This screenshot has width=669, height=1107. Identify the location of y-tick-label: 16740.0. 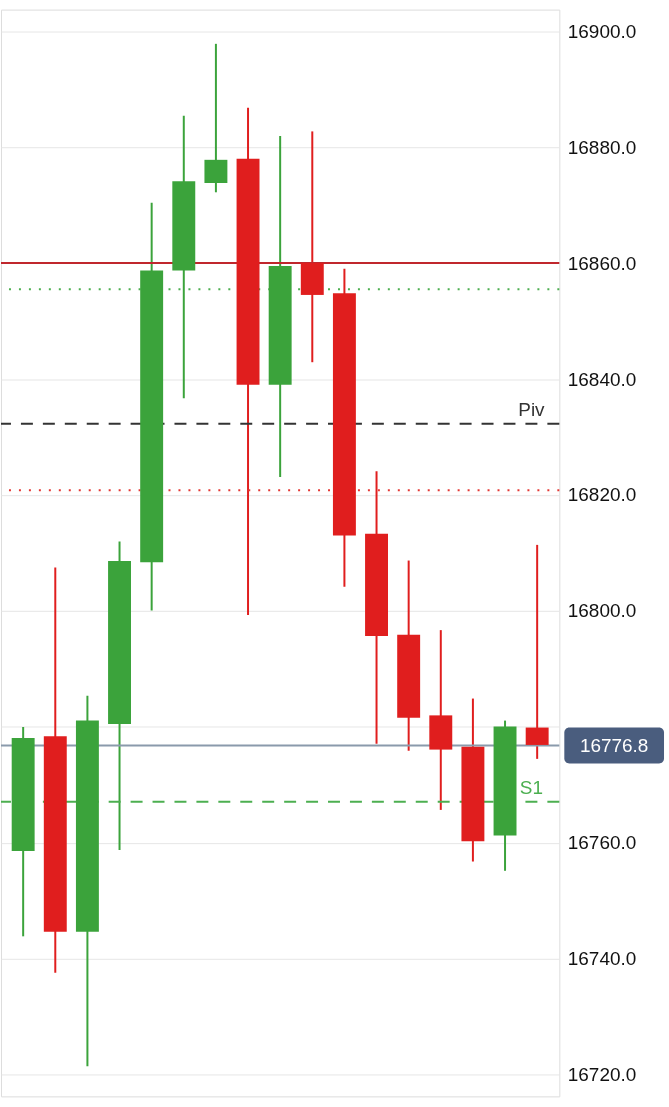
(602, 959).